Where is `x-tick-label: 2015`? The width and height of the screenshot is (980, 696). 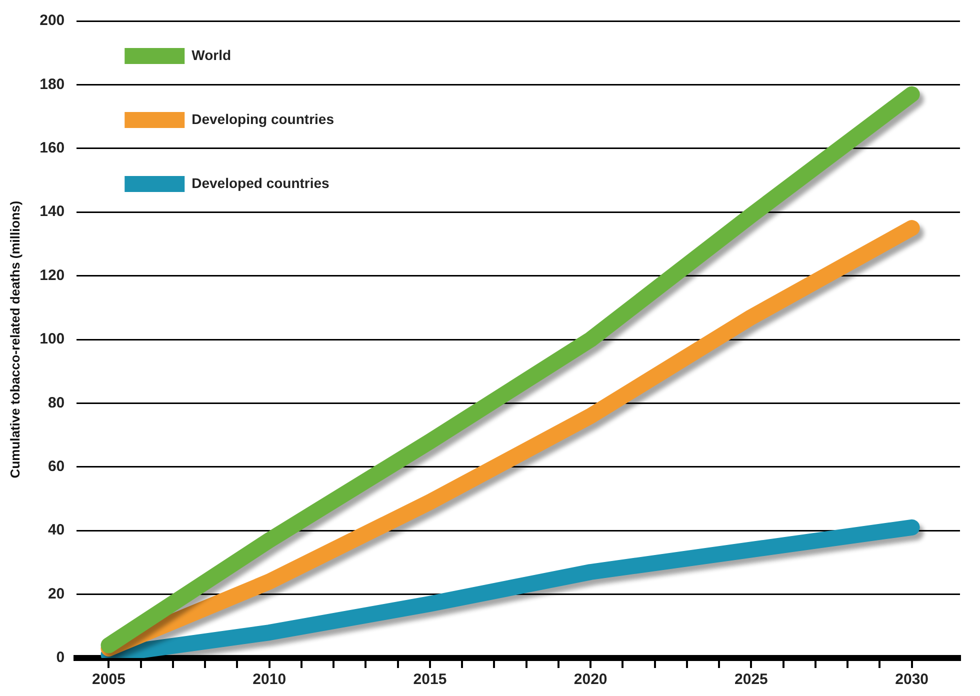 x-tick-label: 2015 is located at coordinates (430, 679).